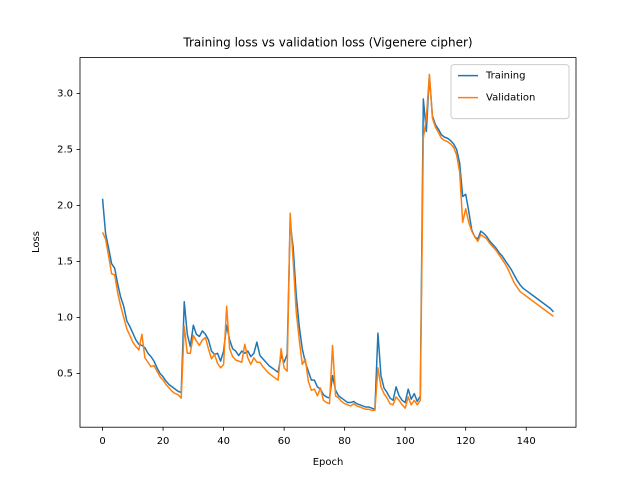  What do you see at coordinates (102, 441) in the screenshot?
I see `x-tick-label: 0` at bounding box center [102, 441].